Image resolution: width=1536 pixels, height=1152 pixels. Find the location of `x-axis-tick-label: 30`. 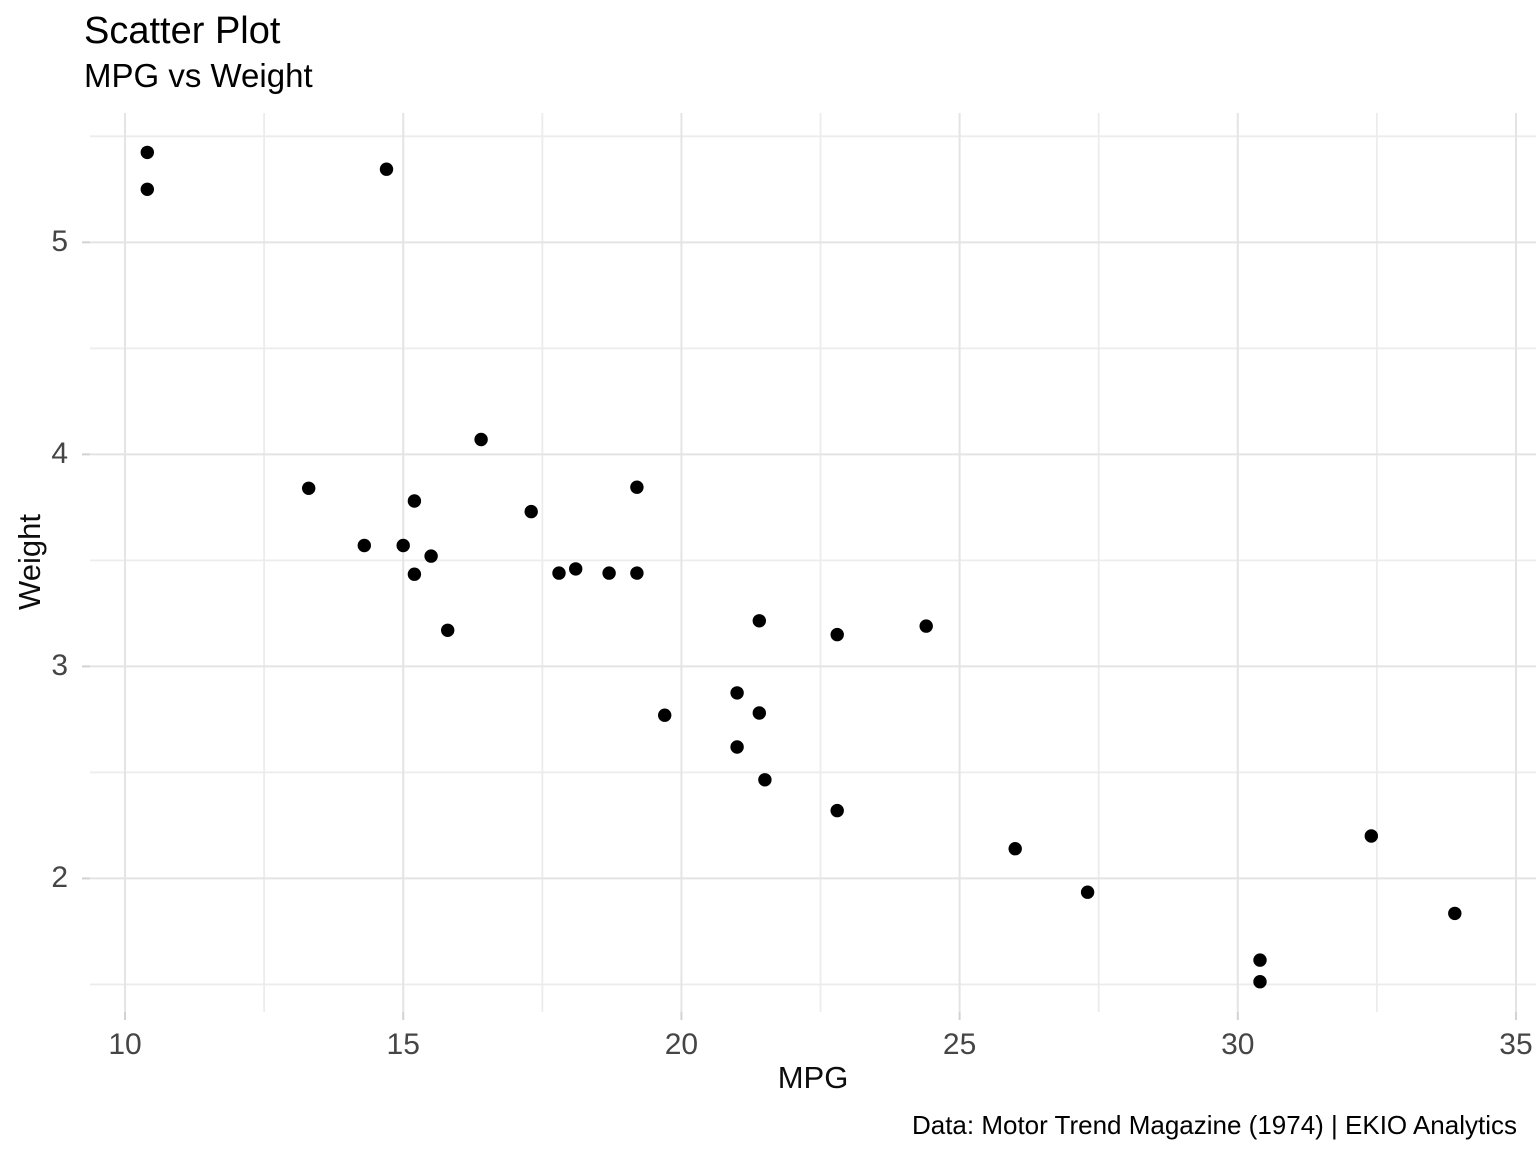

x-axis-tick-label: 30 is located at coordinates (1238, 1044).